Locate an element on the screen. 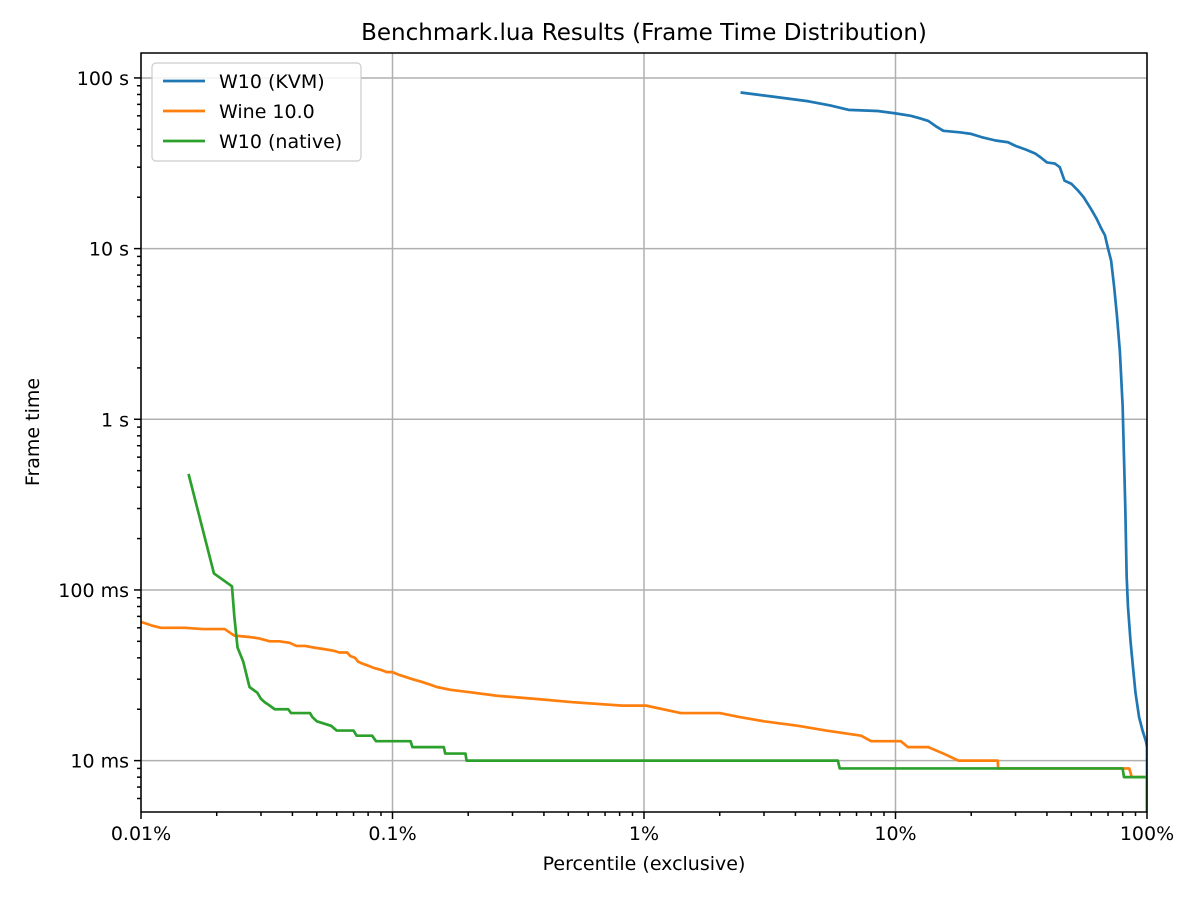 The height and width of the screenshot is (900, 1200). legend-box is located at coordinates (256, 112).